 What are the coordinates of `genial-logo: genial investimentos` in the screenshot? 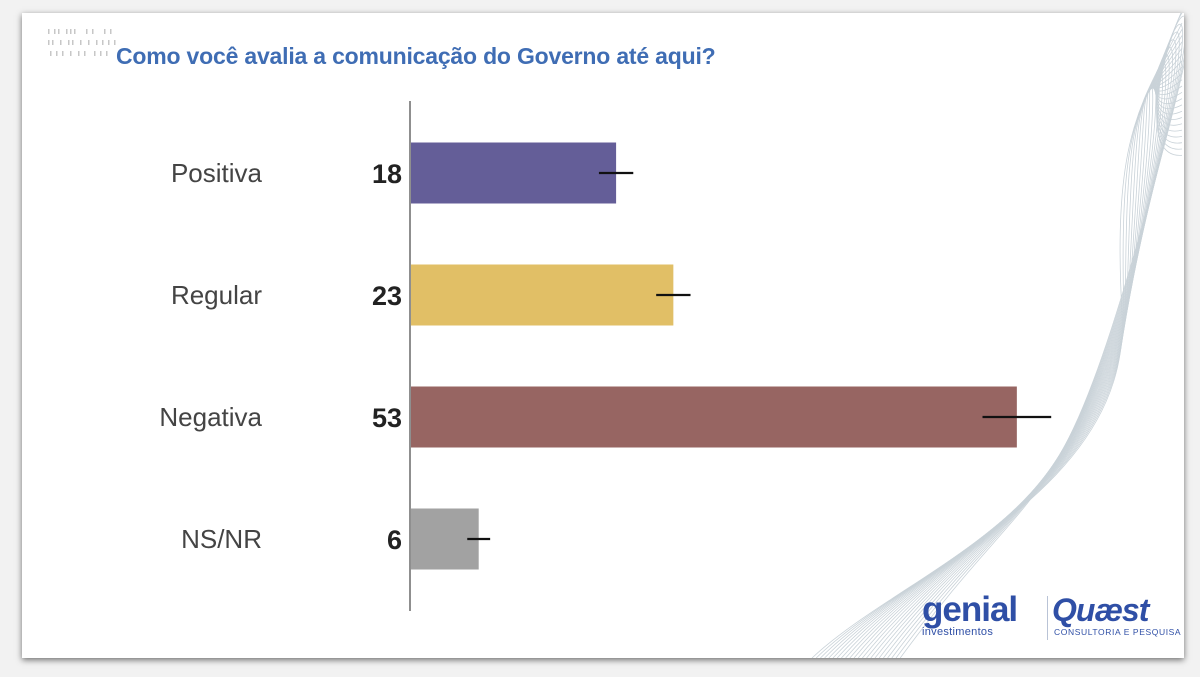 It's located at (970, 614).